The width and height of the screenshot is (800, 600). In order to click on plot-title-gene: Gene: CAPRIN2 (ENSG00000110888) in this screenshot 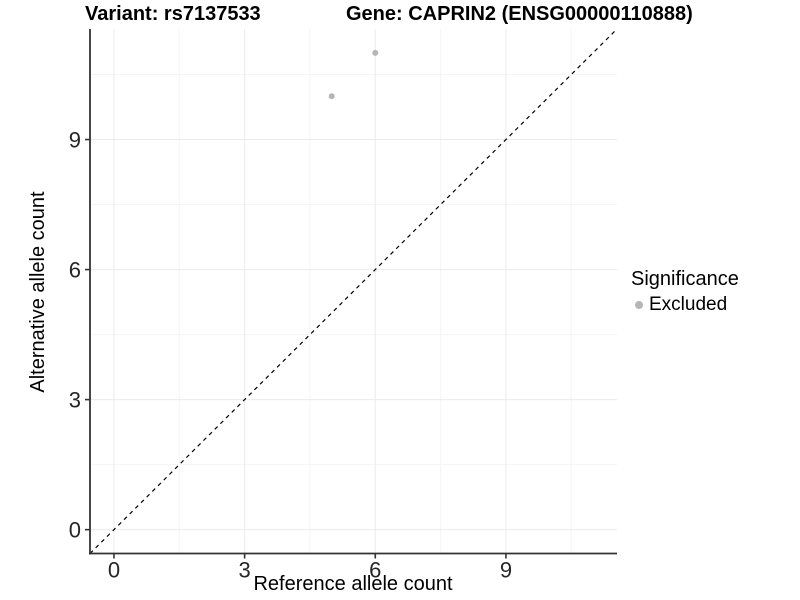, I will do `click(519, 14)`.